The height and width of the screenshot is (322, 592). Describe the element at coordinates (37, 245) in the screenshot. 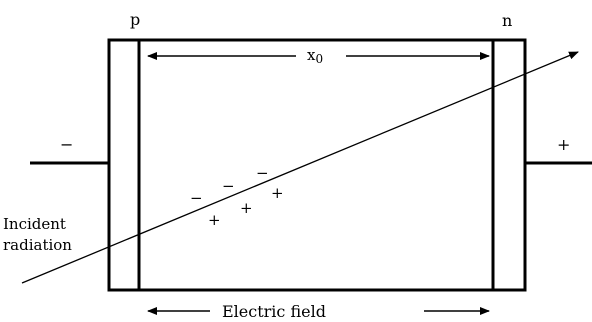

I see `incident-label-line2: radiation` at that location.